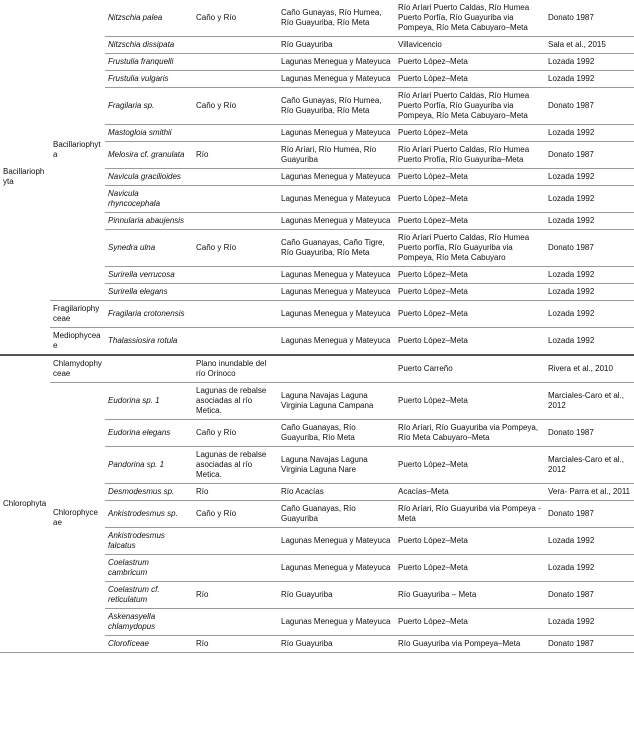 The image size is (634, 751). What do you see at coordinates (149, 248) in the screenshot?
I see `species: Synedra ulna` at bounding box center [149, 248].